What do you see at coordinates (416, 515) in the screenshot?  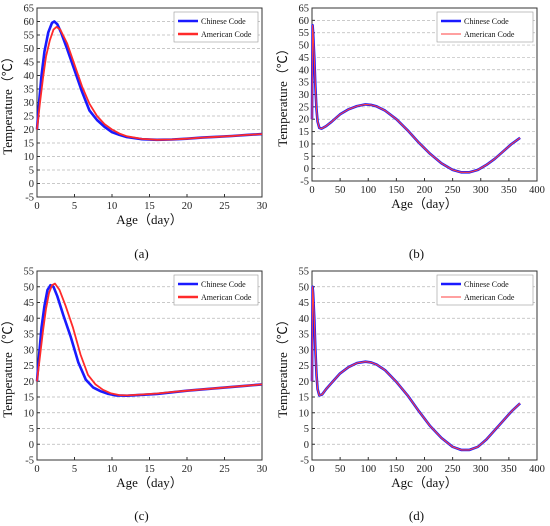 I see `panel-label: (d)` at bounding box center [416, 515].